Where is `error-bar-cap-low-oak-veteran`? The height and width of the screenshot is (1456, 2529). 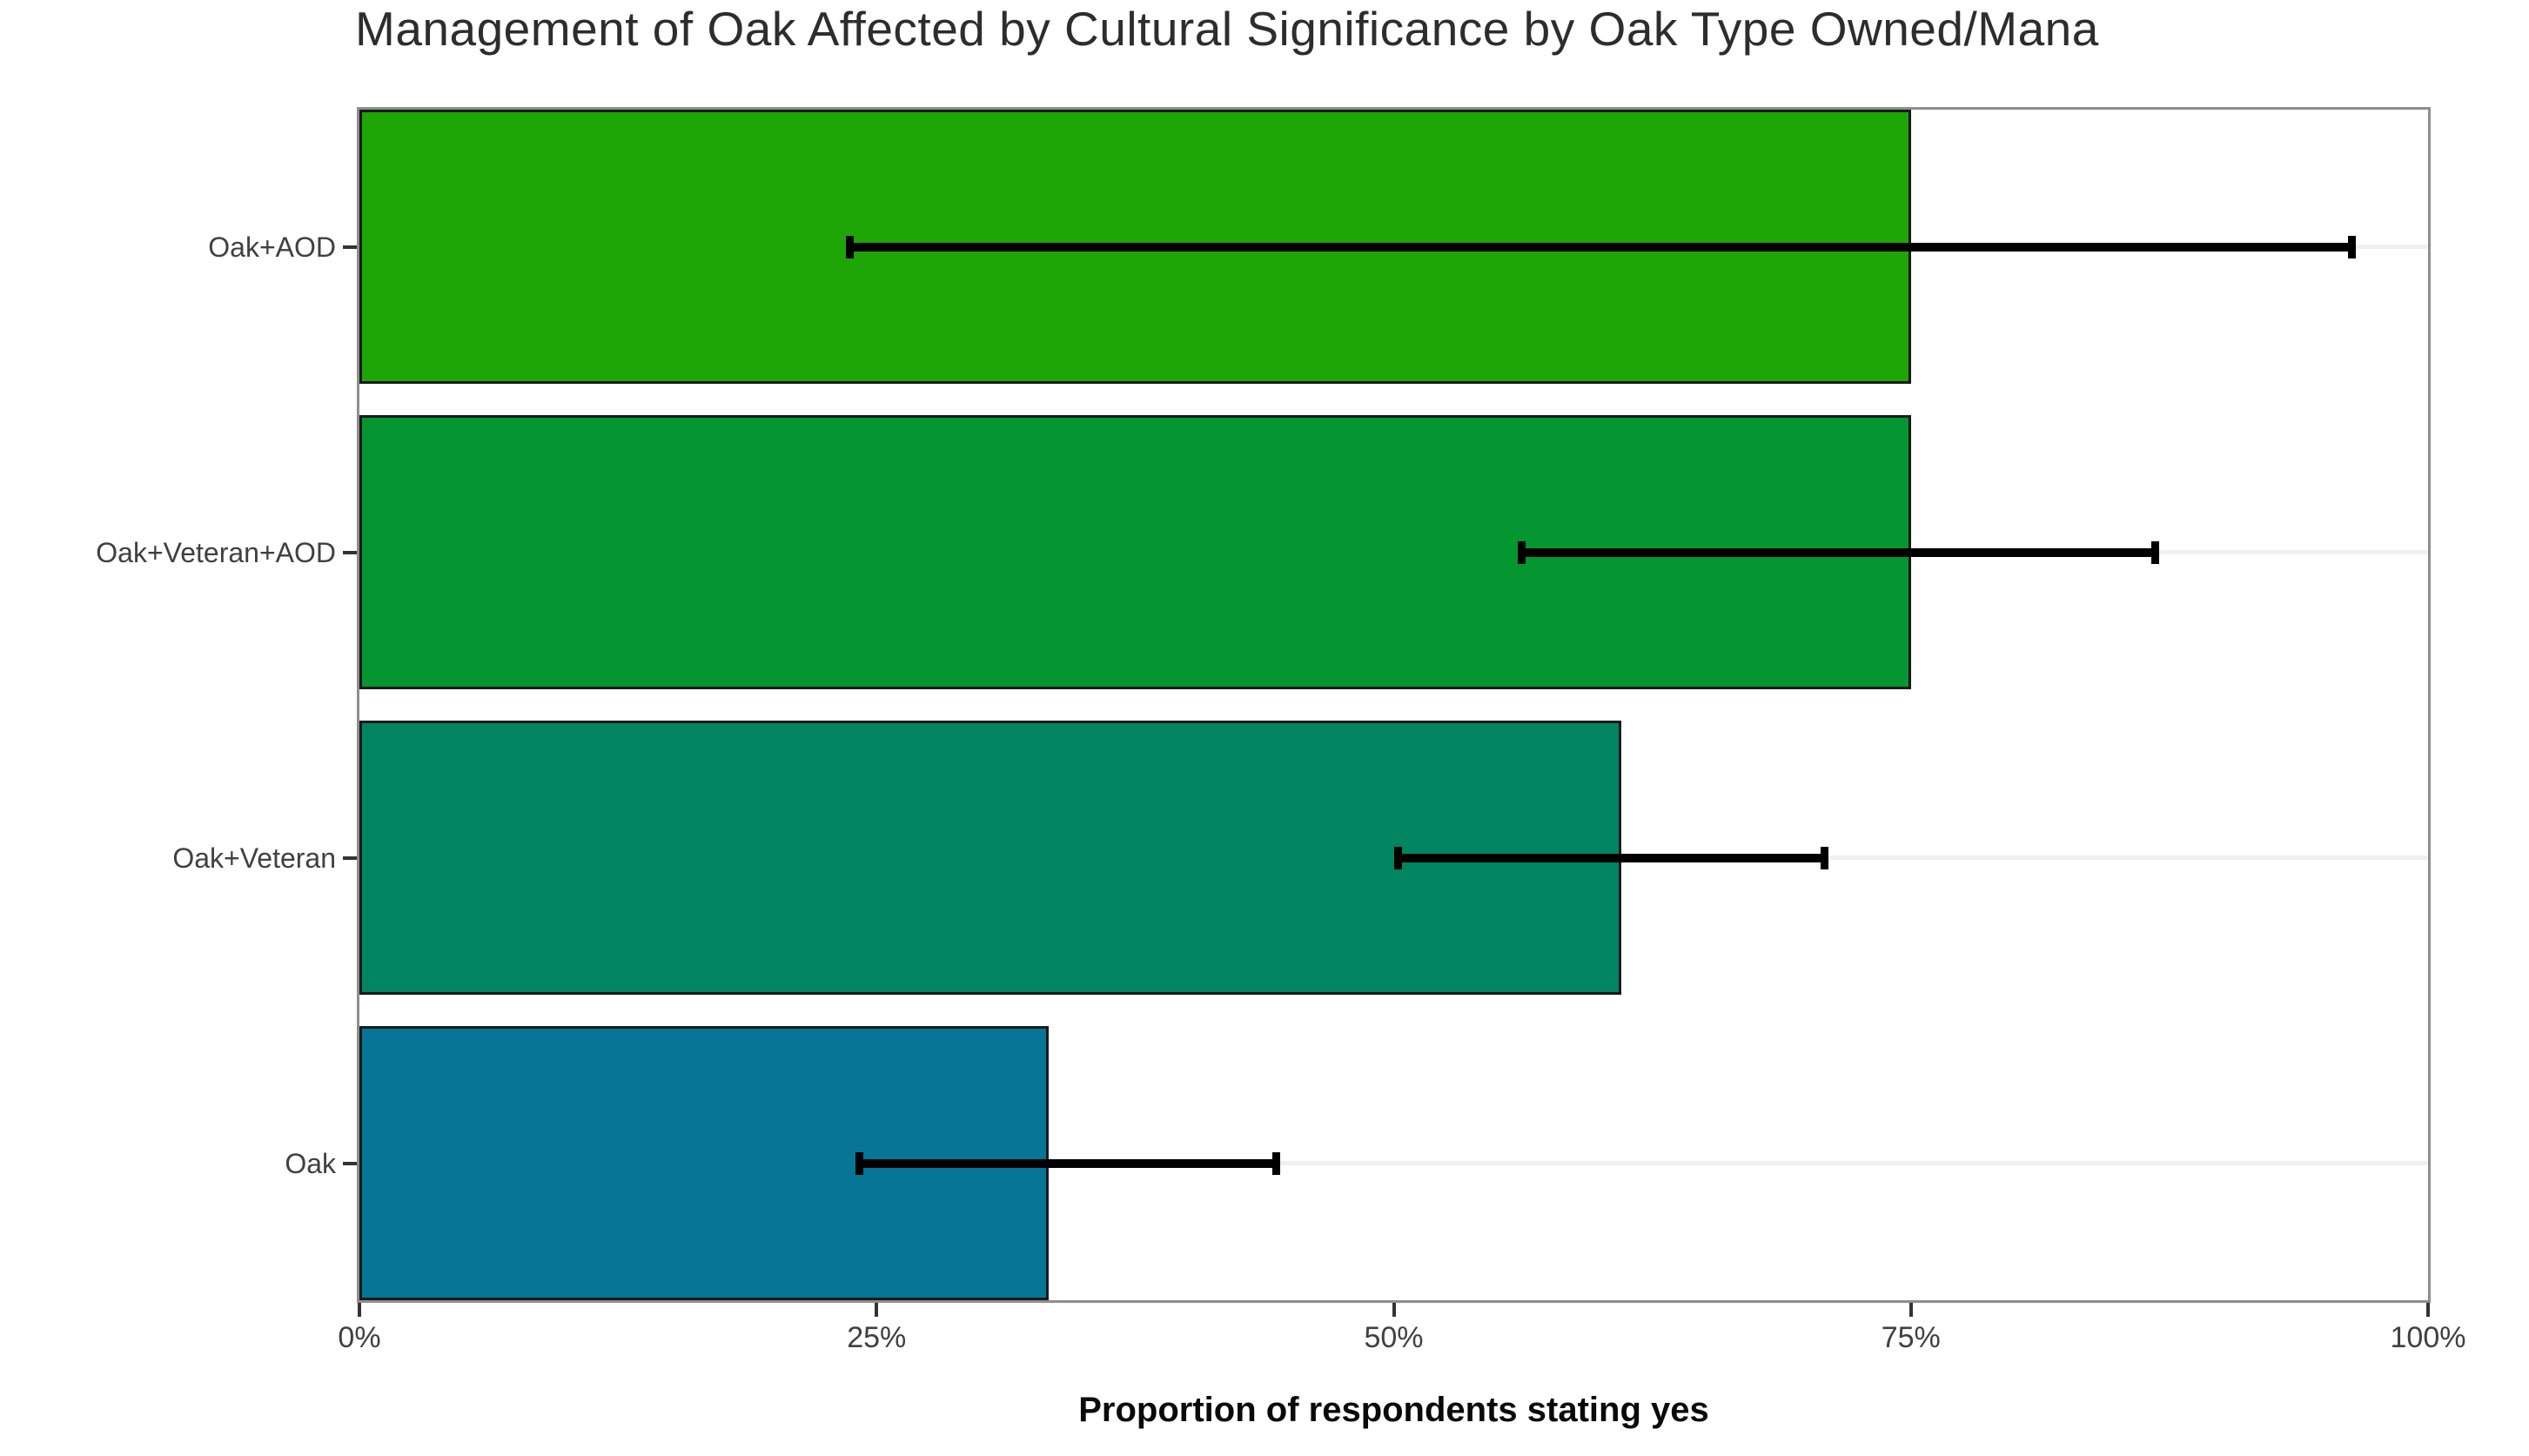
error-bar-cap-low-oak-veteran is located at coordinates (1397, 857).